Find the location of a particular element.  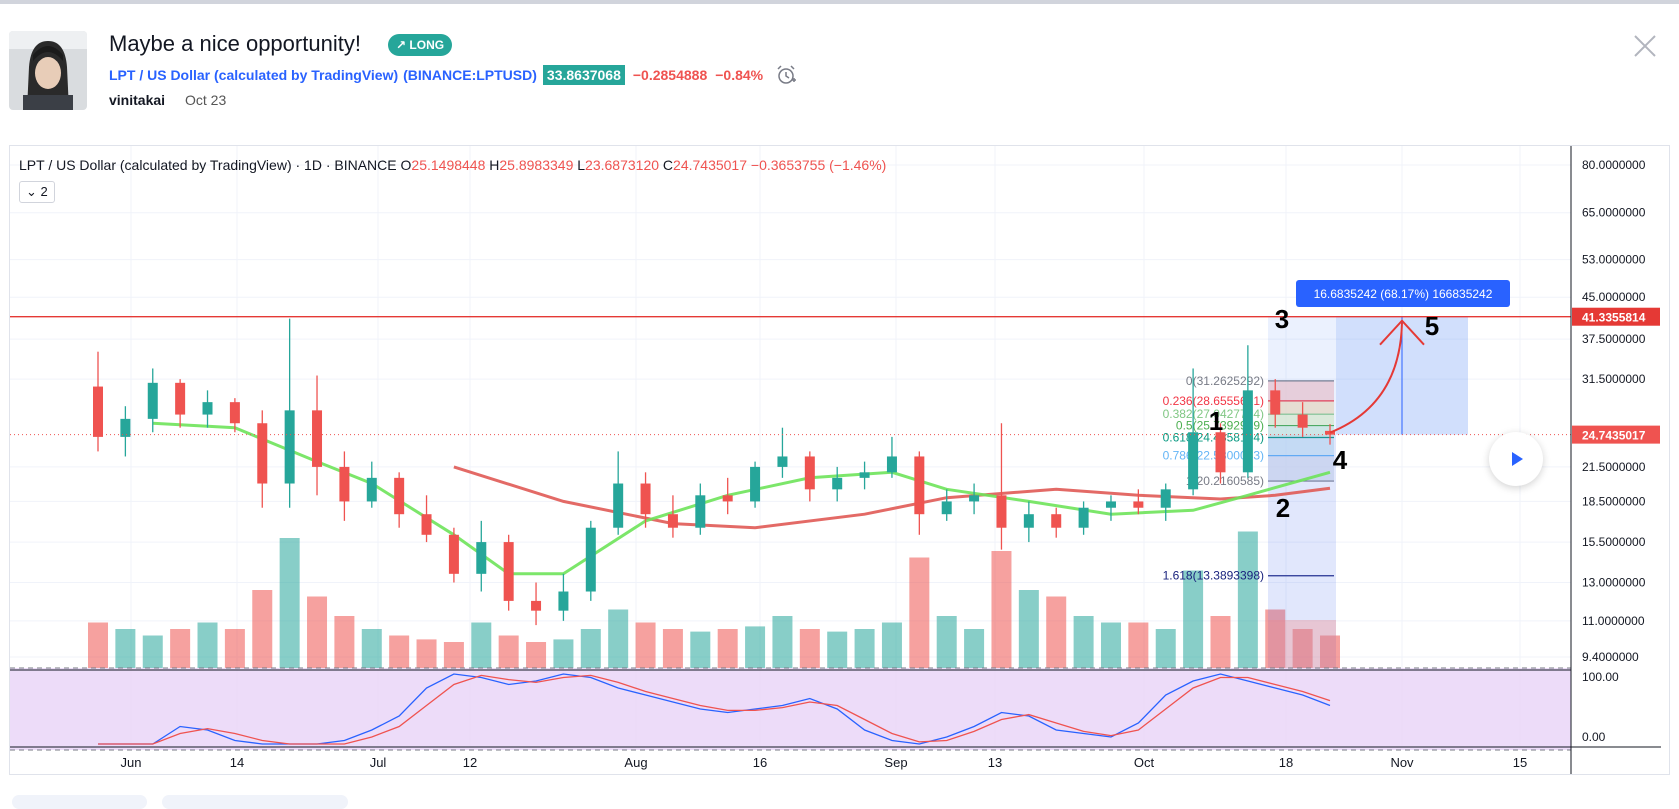

last-price-tag is located at coordinates (1616, 434).